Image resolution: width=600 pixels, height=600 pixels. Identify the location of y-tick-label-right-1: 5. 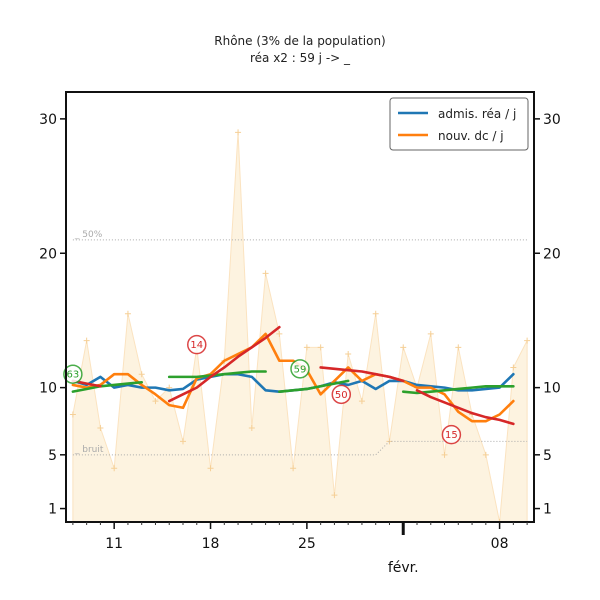
(547, 456).